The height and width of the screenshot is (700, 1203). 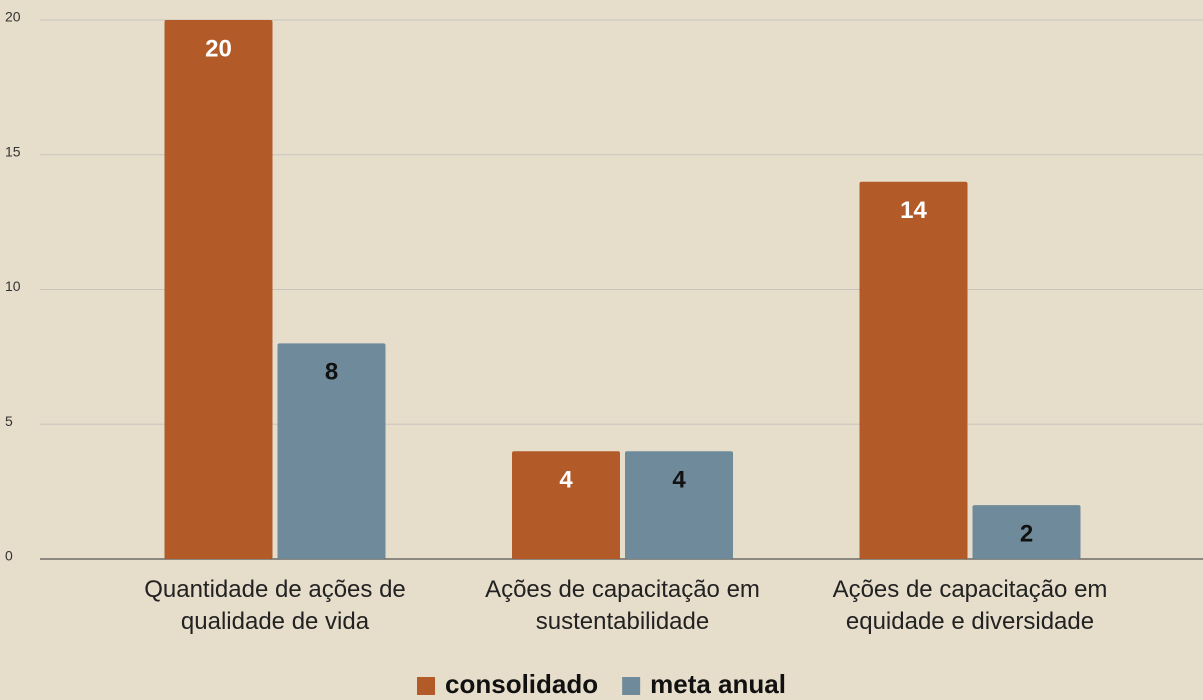 What do you see at coordinates (521, 684) in the screenshot?
I see `legend-label: consolidado` at bounding box center [521, 684].